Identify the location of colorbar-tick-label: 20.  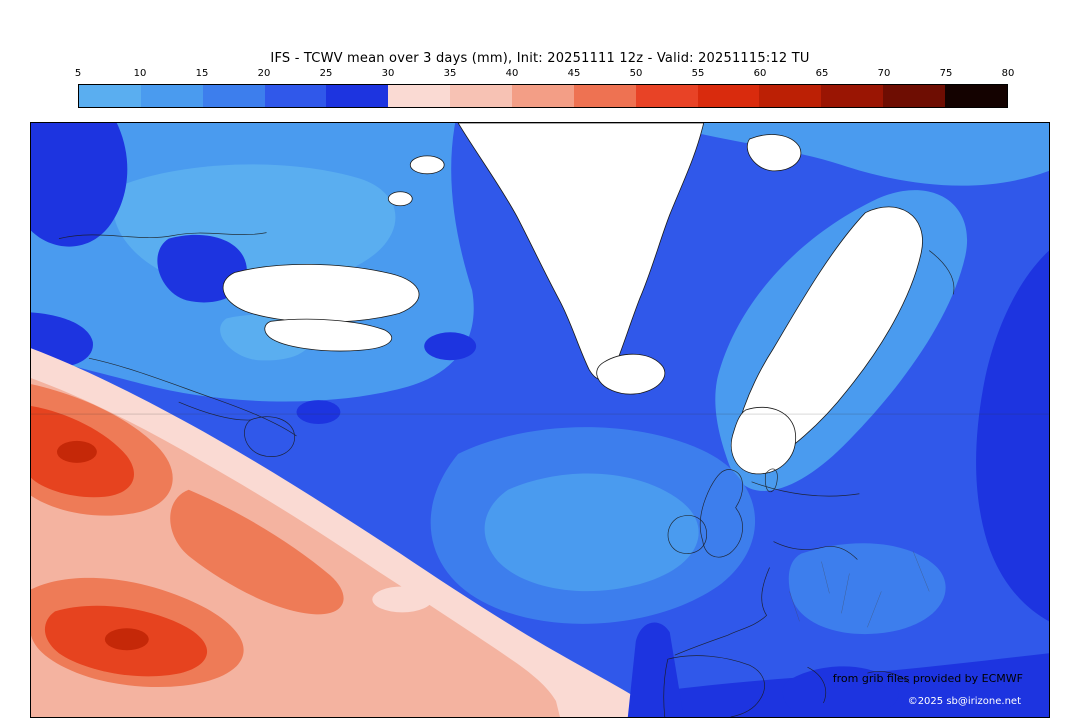
(264, 73).